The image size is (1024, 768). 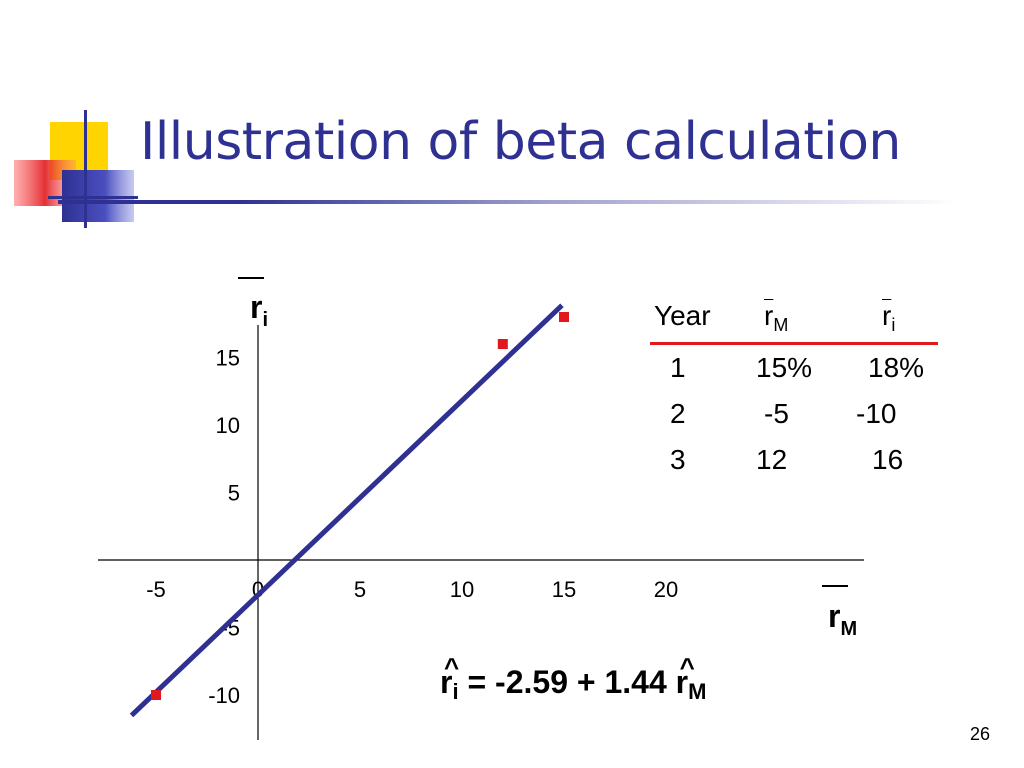 What do you see at coordinates (508, 202) in the screenshot?
I see `title-underline` at bounding box center [508, 202].